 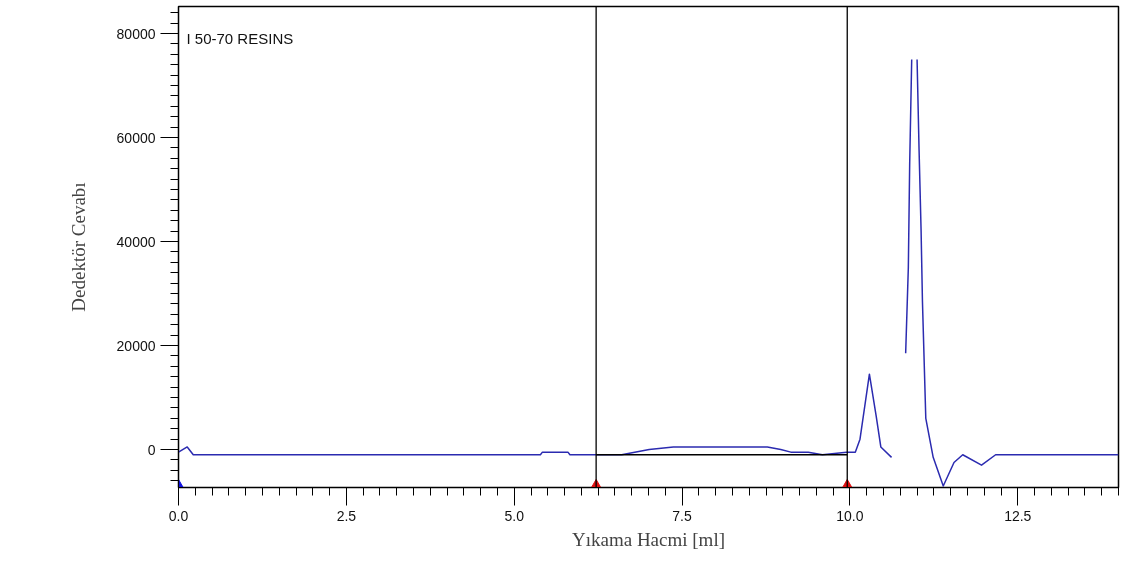 What do you see at coordinates (346, 515) in the screenshot?
I see `x-tick-label: 2.5` at bounding box center [346, 515].